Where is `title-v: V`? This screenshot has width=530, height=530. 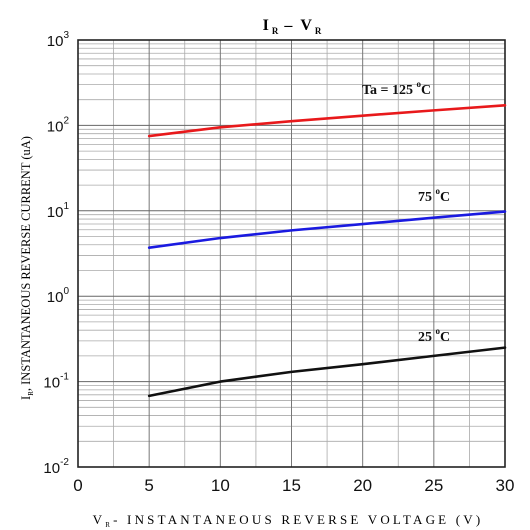
title-v: V is located at coordinates (306, 25).